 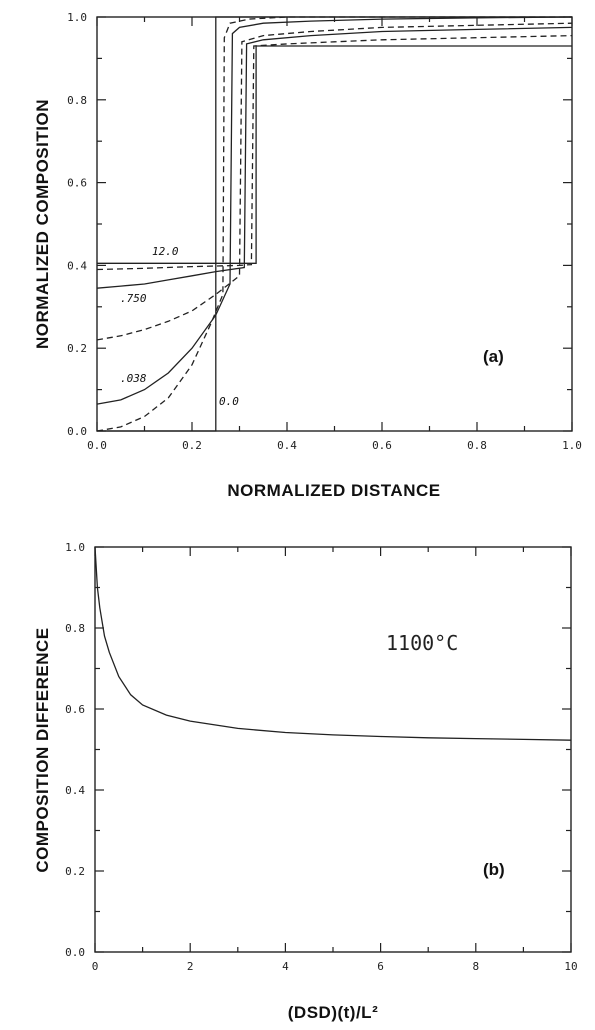 What do you see at coordinates (190, 966) in the screenshot?
I see `x-tick-label: 2` at bounding box center [190, 966].